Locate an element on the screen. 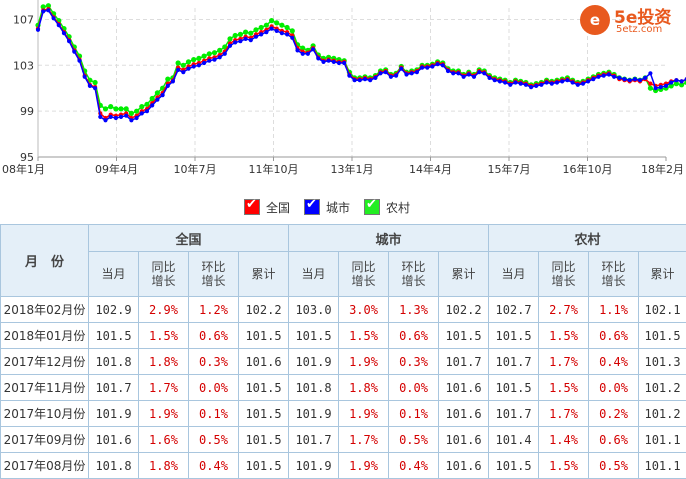 The image size is (686, 479). cell-city-2: 0.3% is located at coordinates (414, 362).